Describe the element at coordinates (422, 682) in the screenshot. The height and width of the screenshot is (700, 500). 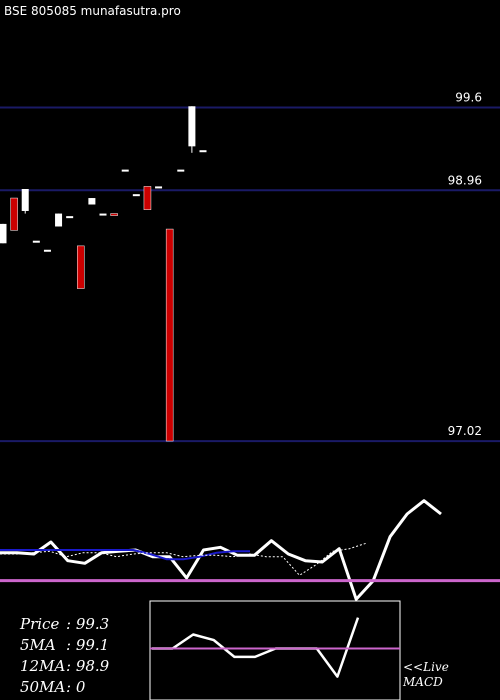
I see `macd-label: MACD` at that location.